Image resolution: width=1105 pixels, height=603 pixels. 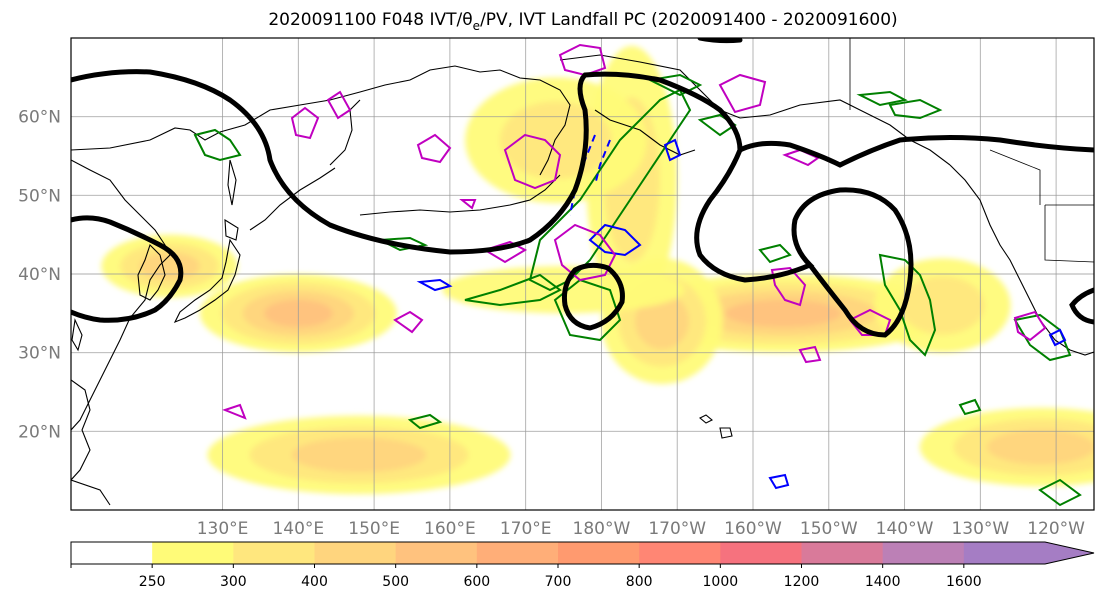 I want to click on lat-tick-label: 20°N, so click(x=39, y=432).